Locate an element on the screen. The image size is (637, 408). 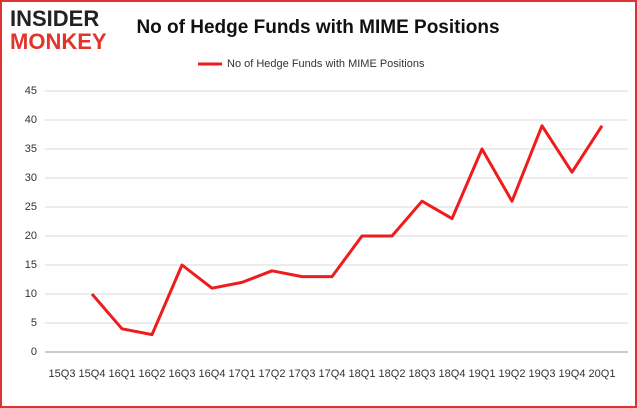
chart-title: No of Hedge Funds with MIME Positions is located at coordinates (317, 27).